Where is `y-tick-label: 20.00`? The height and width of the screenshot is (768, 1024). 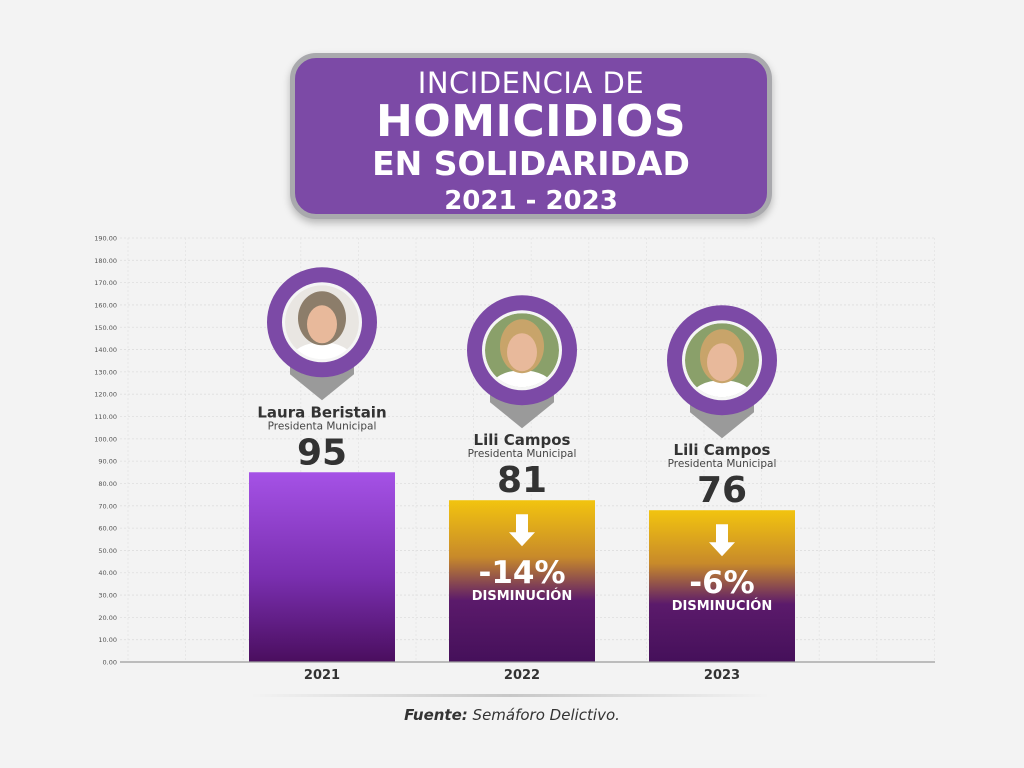
y-tick-label: 20.00 is located at coordinates (107, 618).